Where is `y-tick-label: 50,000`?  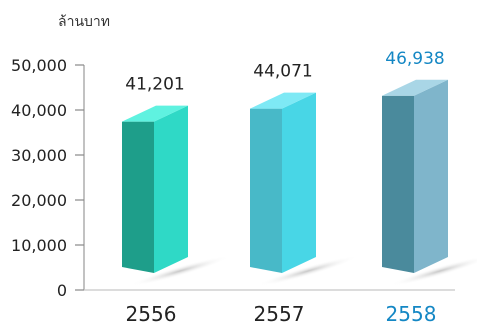 y-tick-label: 50,000 is located at coordinates (39, 65).